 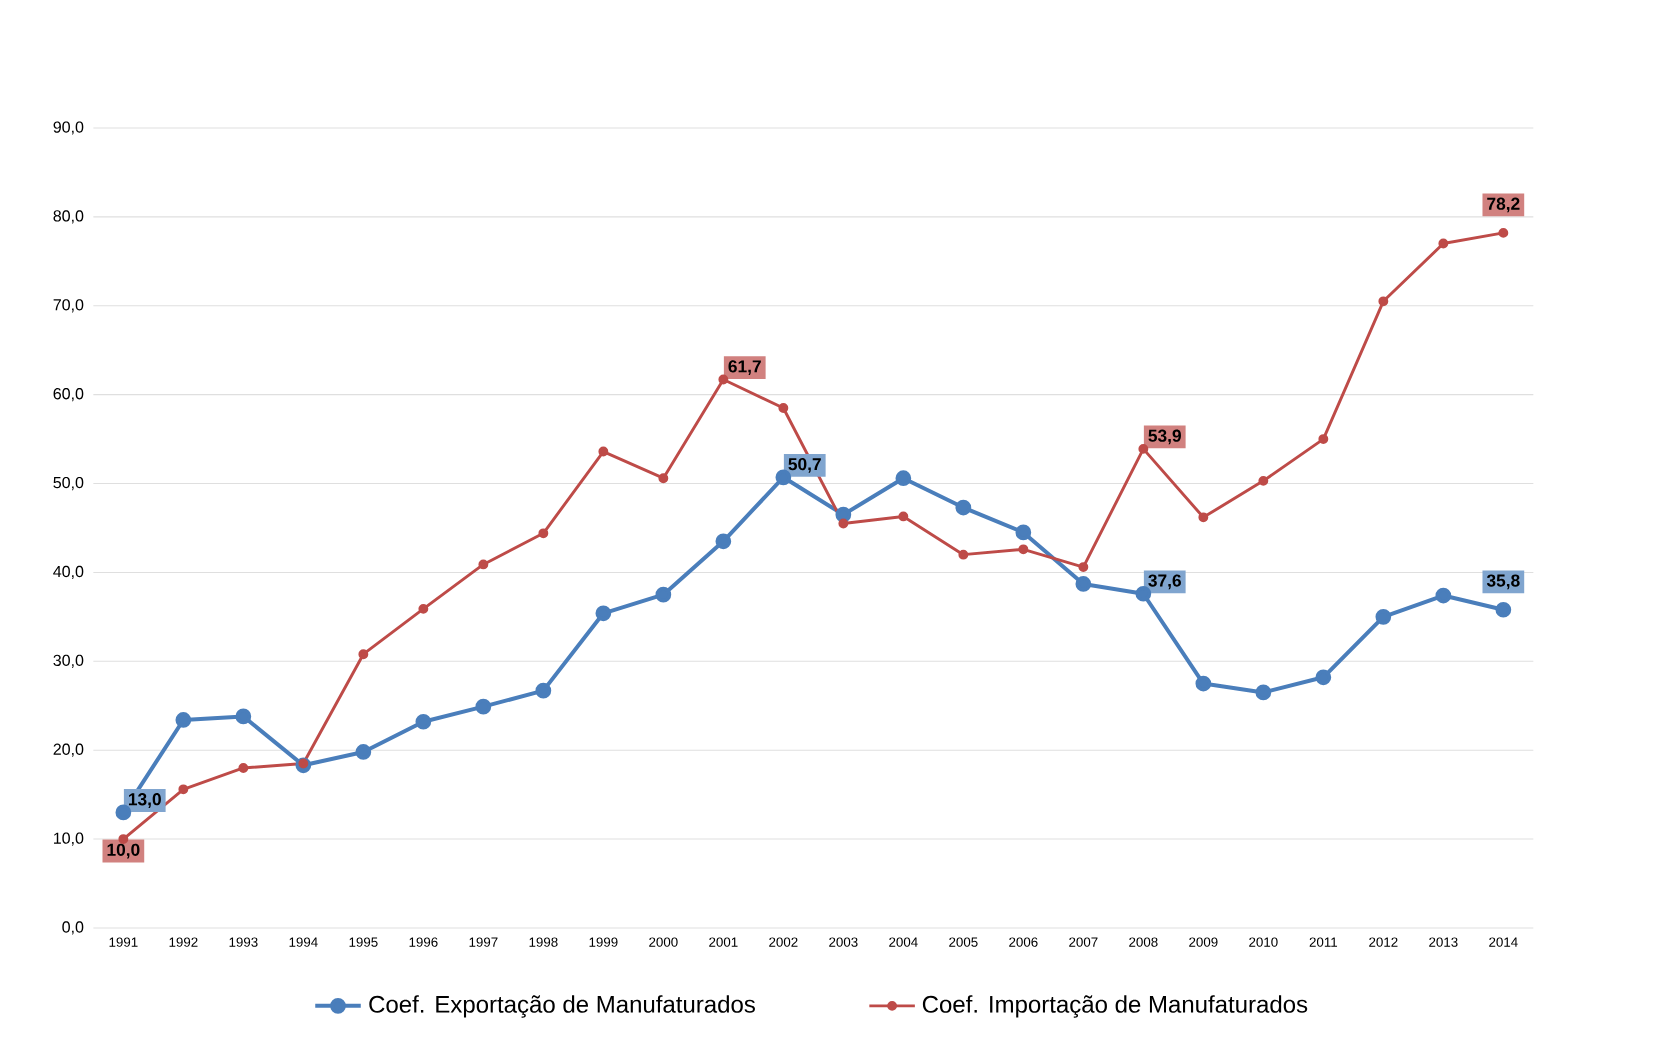 I want to click on y-tick-label: 10,0, so click(x=69, y=839).